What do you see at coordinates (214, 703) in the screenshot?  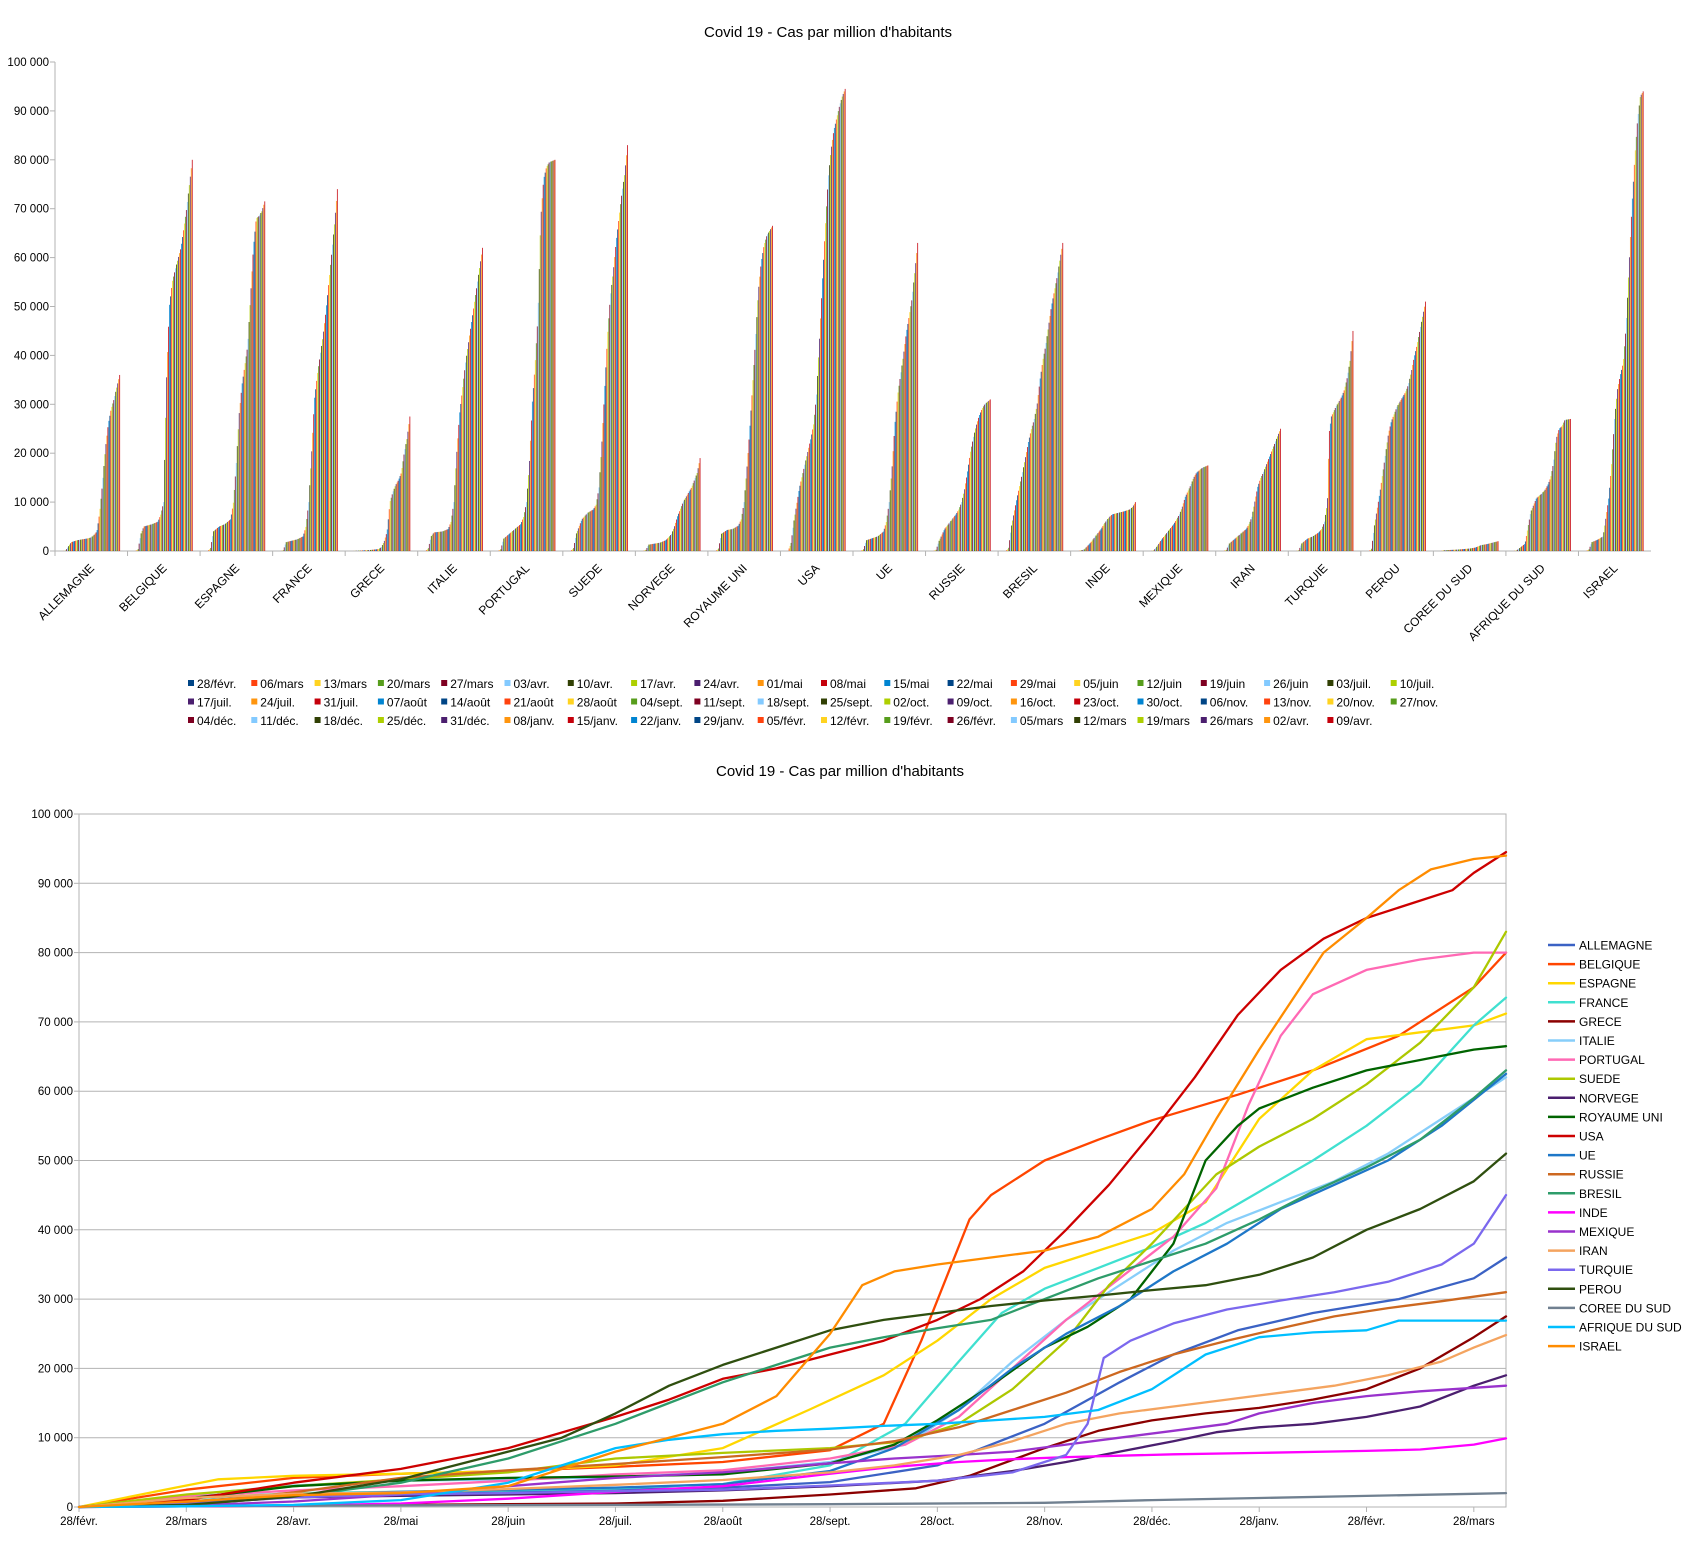 I see `legend-label: 17/juil.` at bounding box center [214, 703].